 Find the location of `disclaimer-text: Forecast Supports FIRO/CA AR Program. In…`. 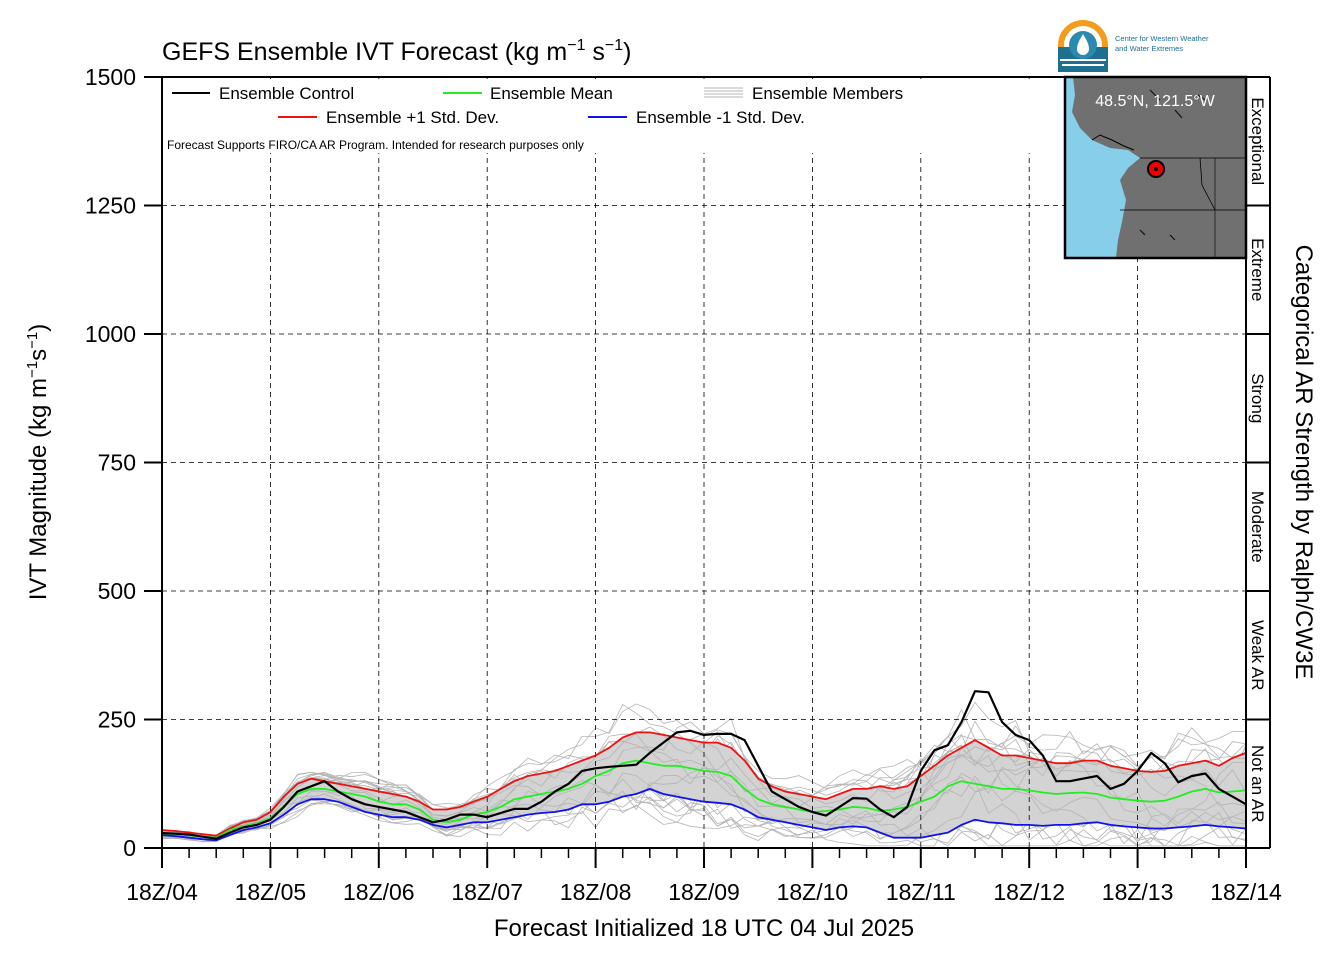

disclaimer-text: Forecast Supports FIRO/CA AR Program. In… is located at coordinates (375, 145).